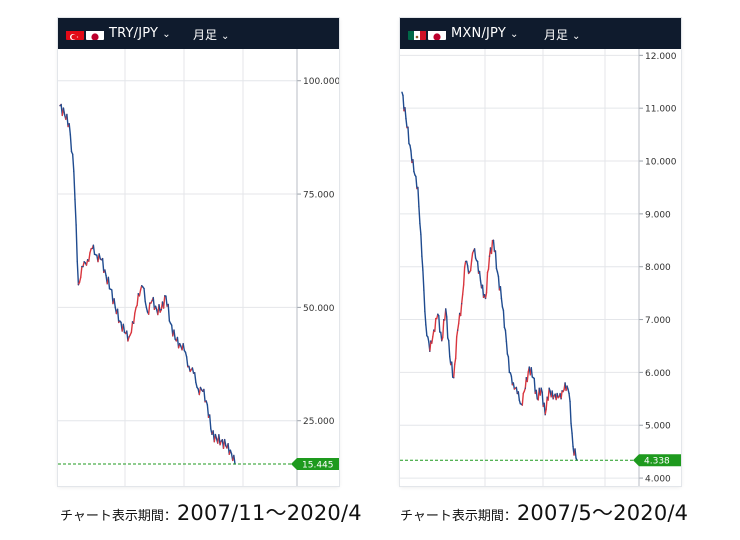 The height and width of the screenshot is (540, 740). What do you see at coordinates (95, 34) in the screenshot?
I see `japan-flag-icon` at bounding box center [95, 34].